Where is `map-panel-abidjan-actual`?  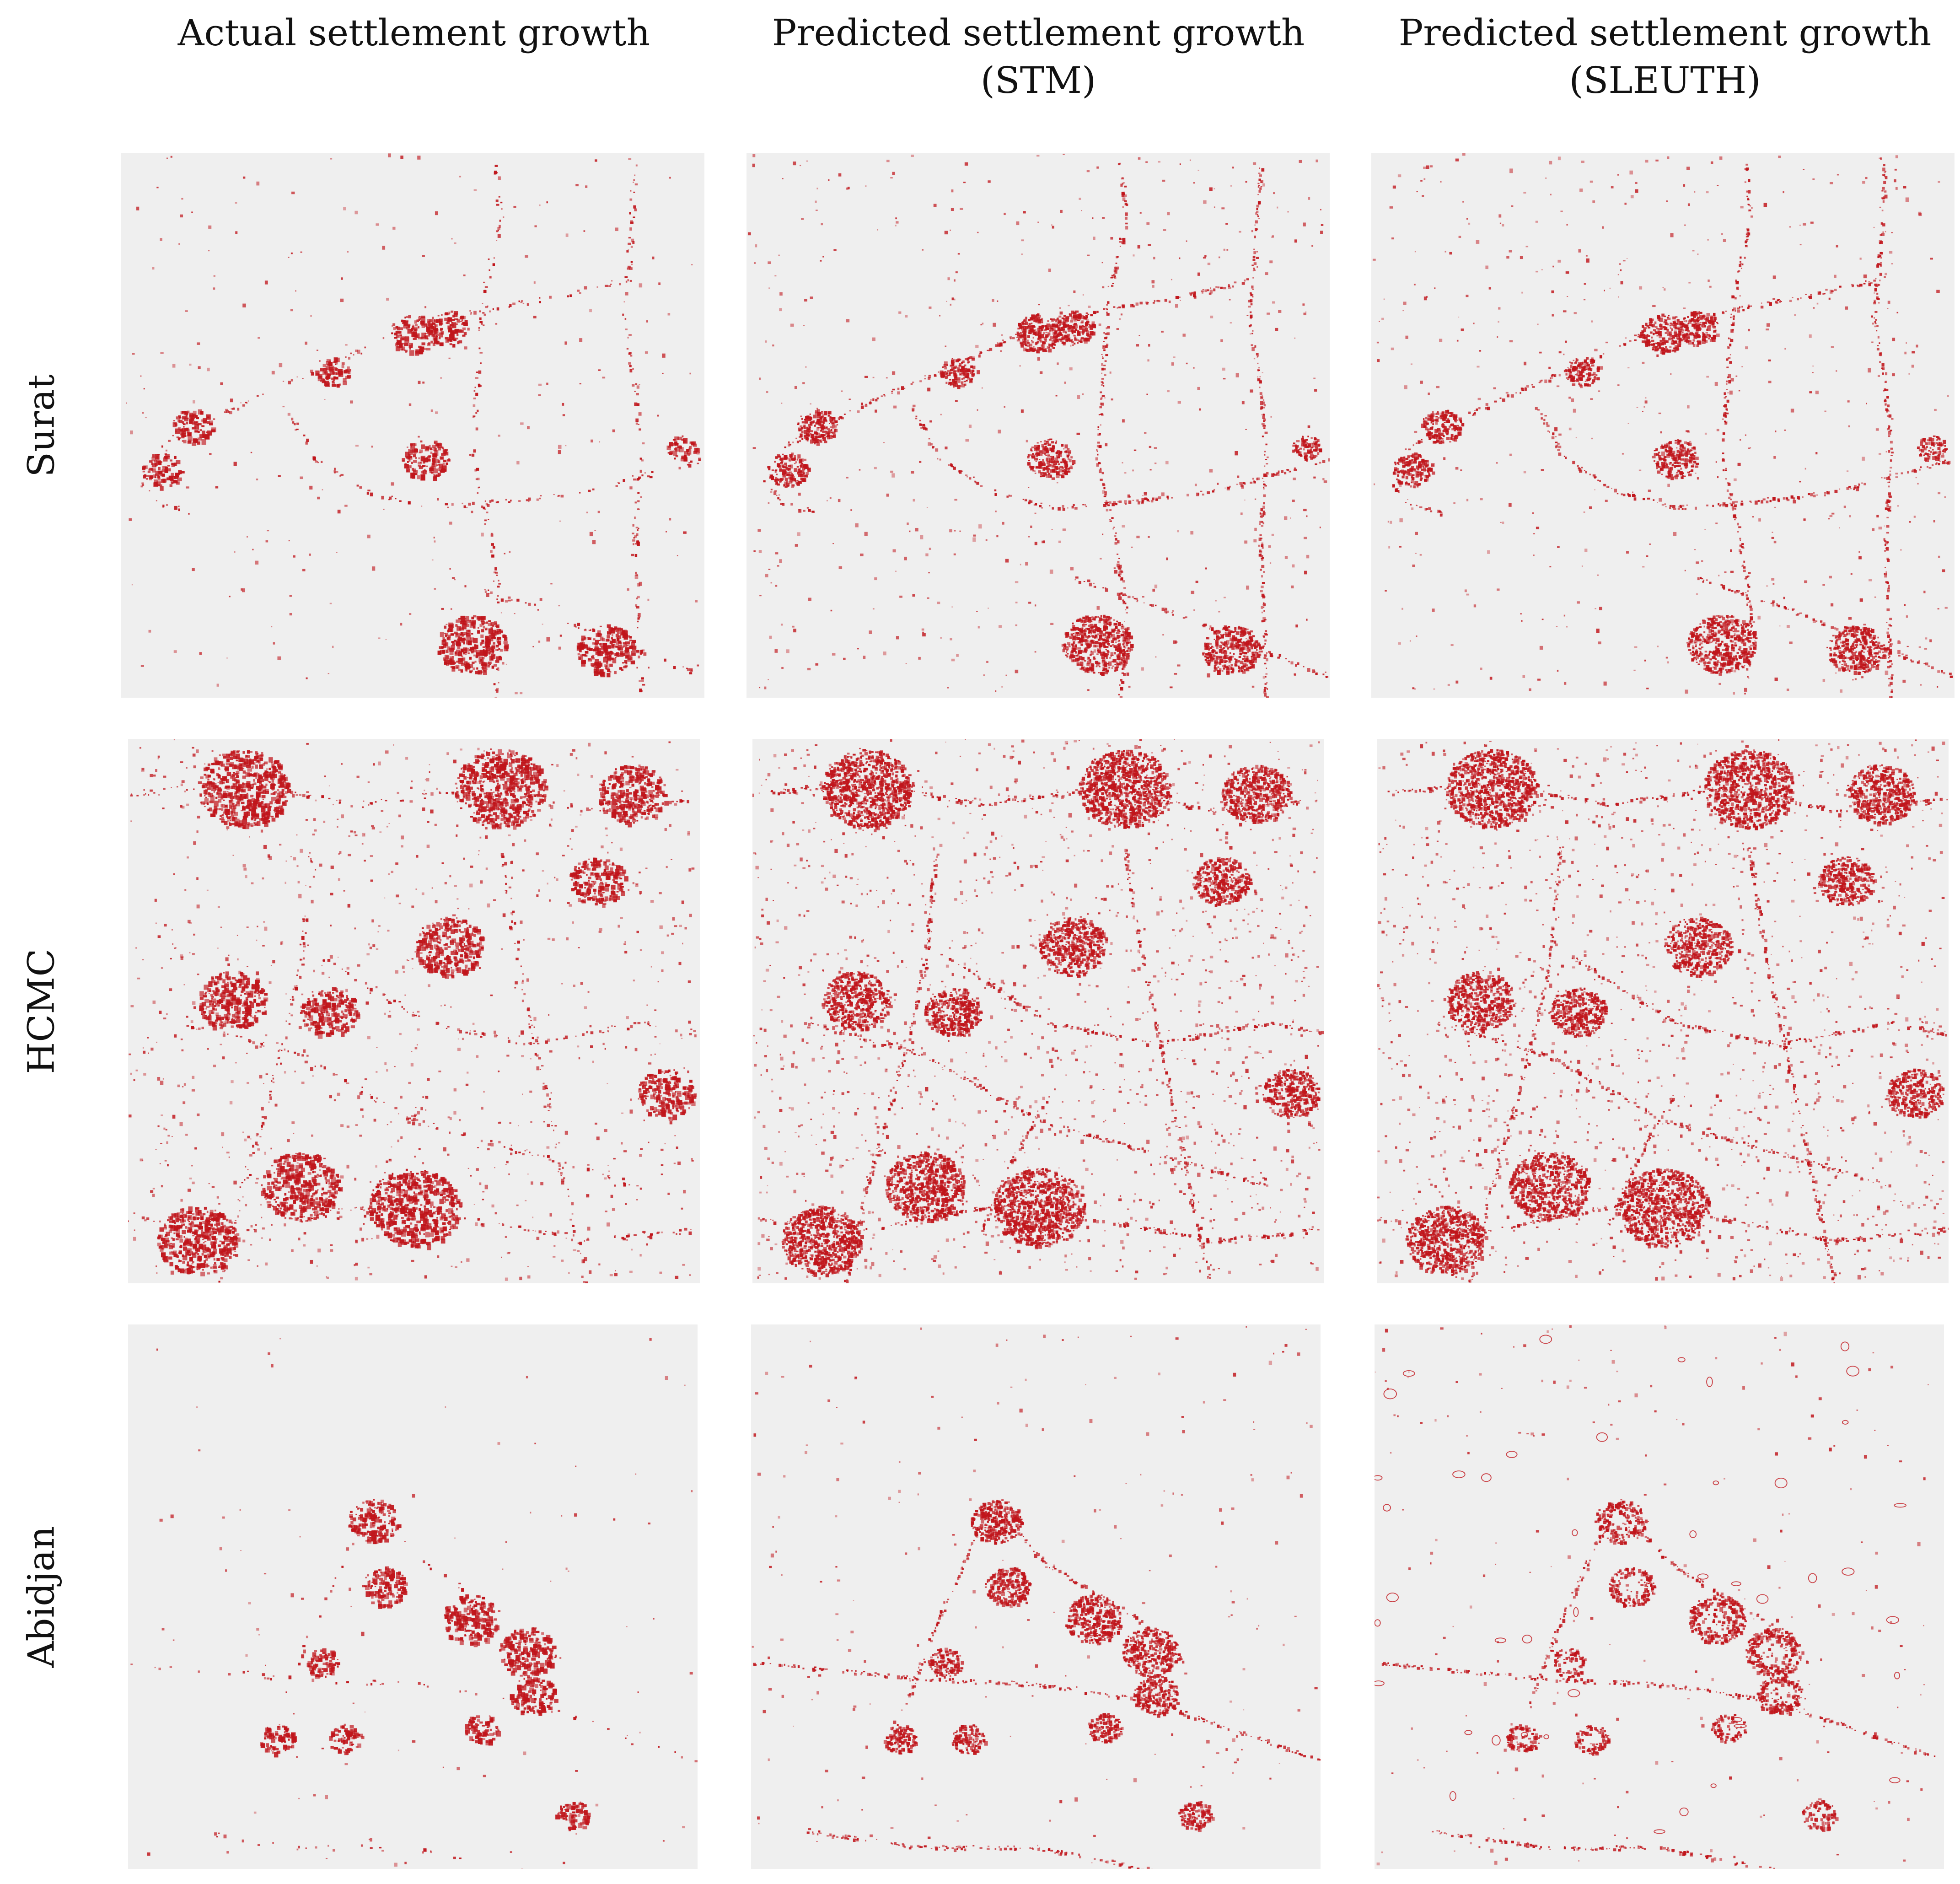 map-panel-abidjan-actual is located at coordinates (413, 1596).